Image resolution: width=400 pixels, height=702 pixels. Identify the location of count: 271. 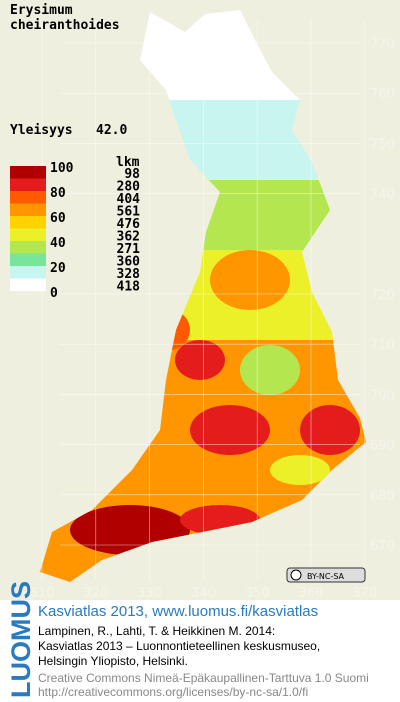
(129, 249).